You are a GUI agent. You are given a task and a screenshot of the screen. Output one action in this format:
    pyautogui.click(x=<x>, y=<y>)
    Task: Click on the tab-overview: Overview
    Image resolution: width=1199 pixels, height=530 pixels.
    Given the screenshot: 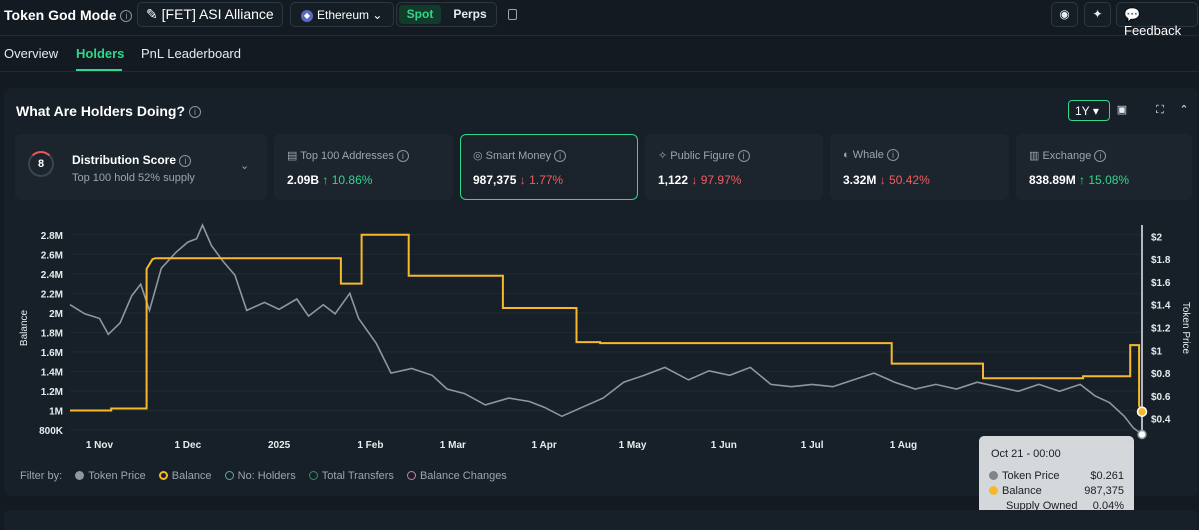 What is the action you would take?
    pyautogui.click(x=31, y=53)
    